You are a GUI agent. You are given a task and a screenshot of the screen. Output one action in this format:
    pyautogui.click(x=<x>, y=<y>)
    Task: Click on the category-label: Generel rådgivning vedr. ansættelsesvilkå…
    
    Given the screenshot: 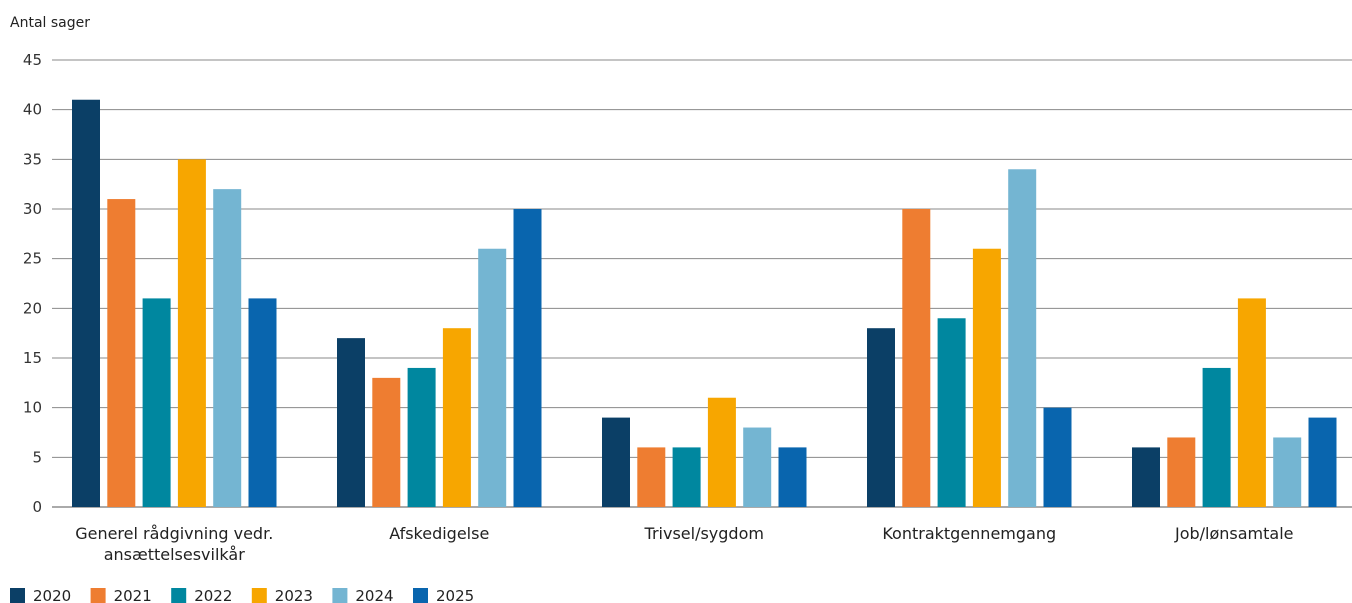 What is the action you would take?
    pyautogui.click(x=174, y=544)
    